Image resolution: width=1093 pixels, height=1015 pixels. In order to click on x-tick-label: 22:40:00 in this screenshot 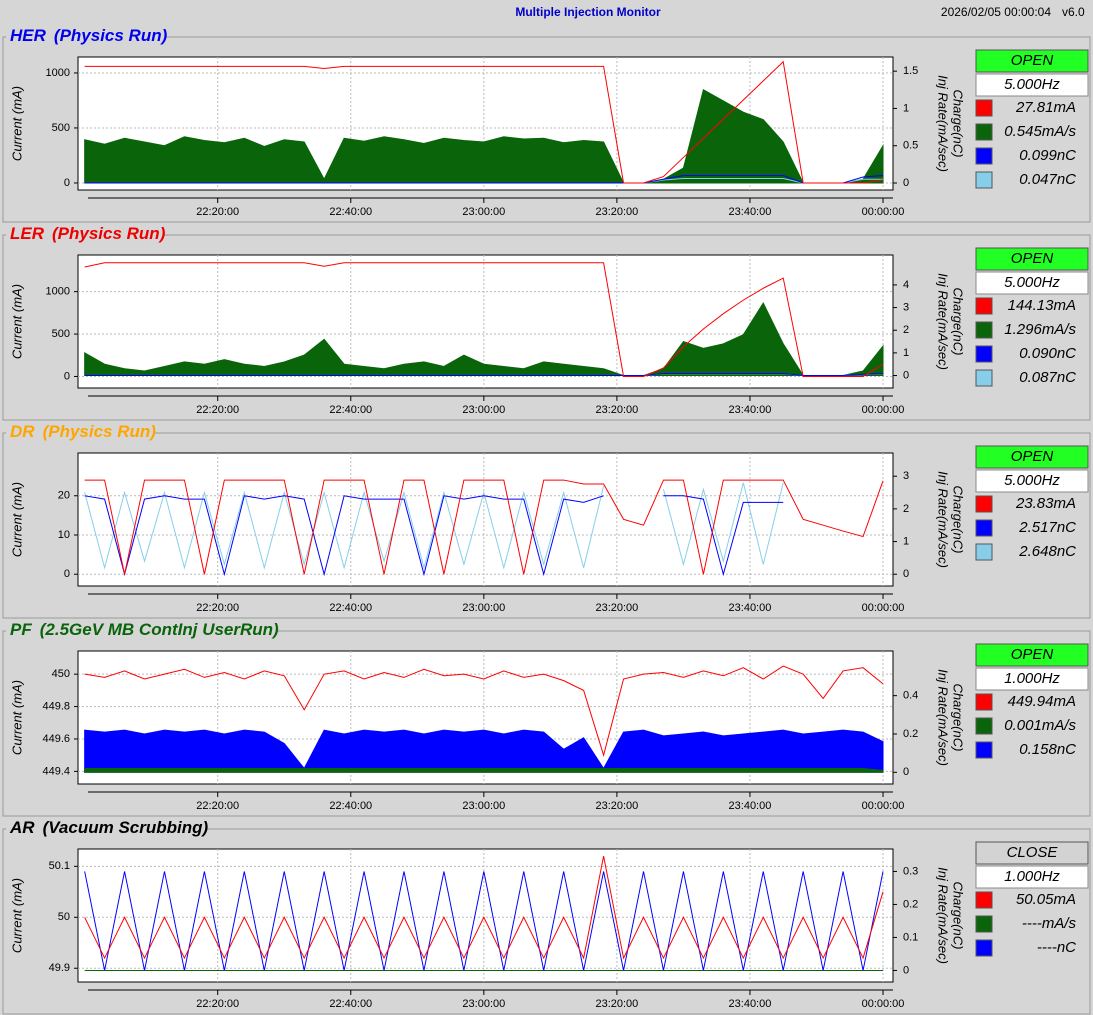, I will do `click(350, 806)`.